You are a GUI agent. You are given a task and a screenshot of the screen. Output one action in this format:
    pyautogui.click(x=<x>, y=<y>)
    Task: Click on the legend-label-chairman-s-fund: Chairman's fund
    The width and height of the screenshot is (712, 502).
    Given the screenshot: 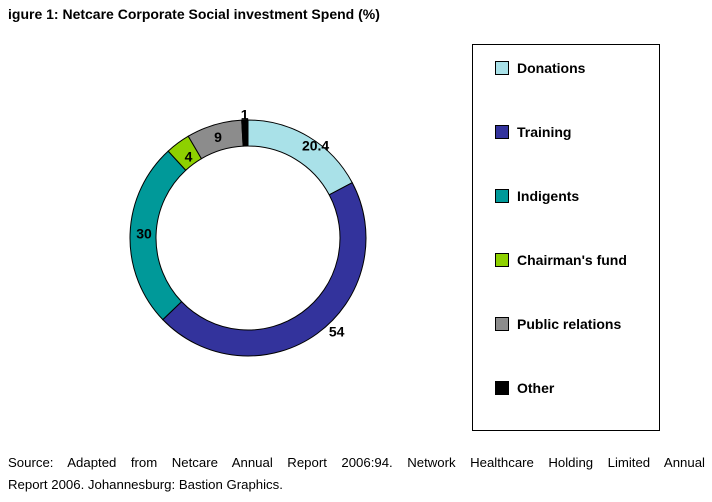 What is the action you would take?
    pyautogui.click(x=572, y=260)
    